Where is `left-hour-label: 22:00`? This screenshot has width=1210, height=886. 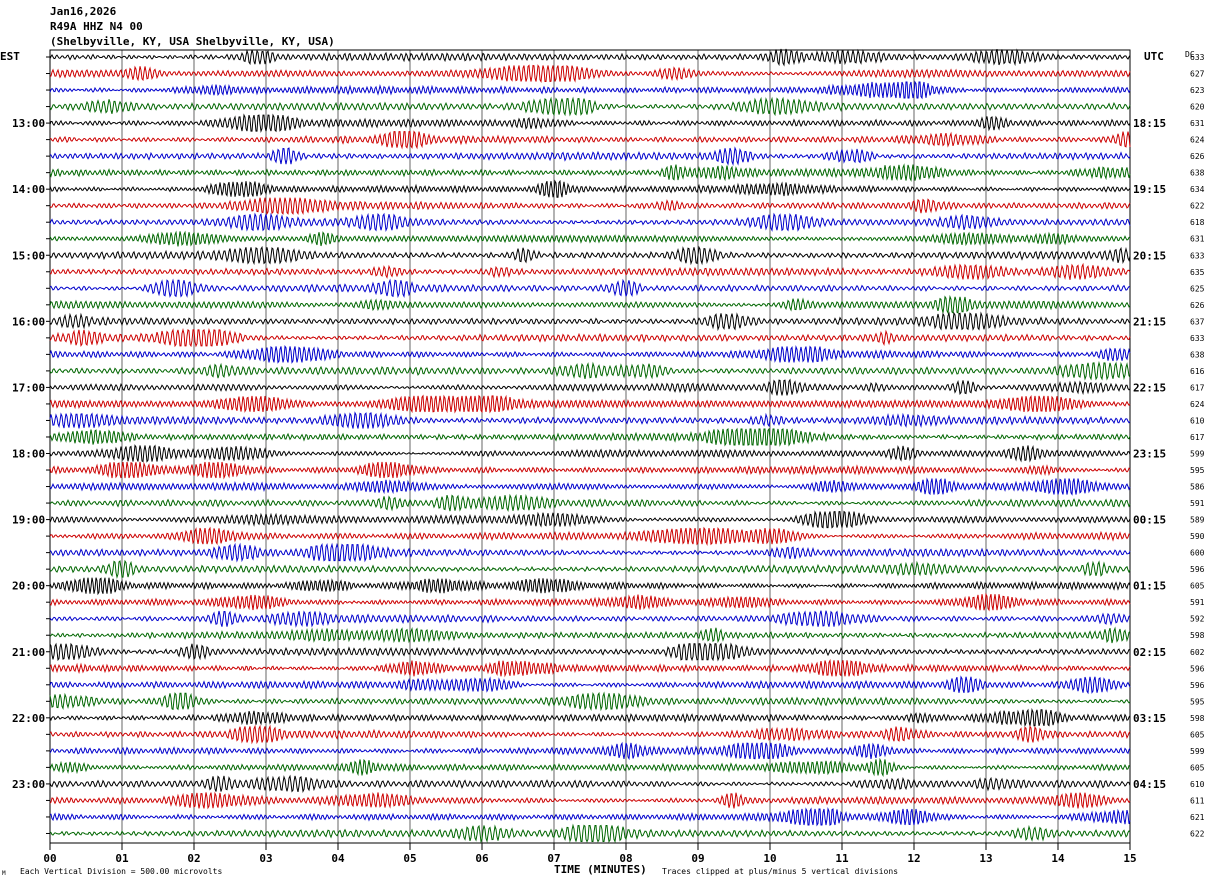
left-hour-label: 22:00 is located at coordinates (28, 718).